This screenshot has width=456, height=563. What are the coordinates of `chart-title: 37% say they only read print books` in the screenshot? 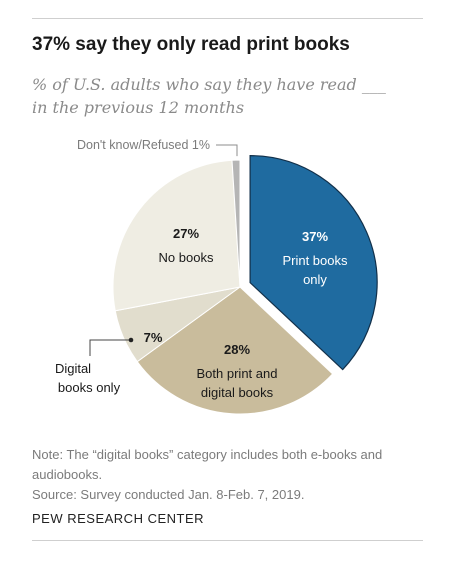 It's located at (191, 44).